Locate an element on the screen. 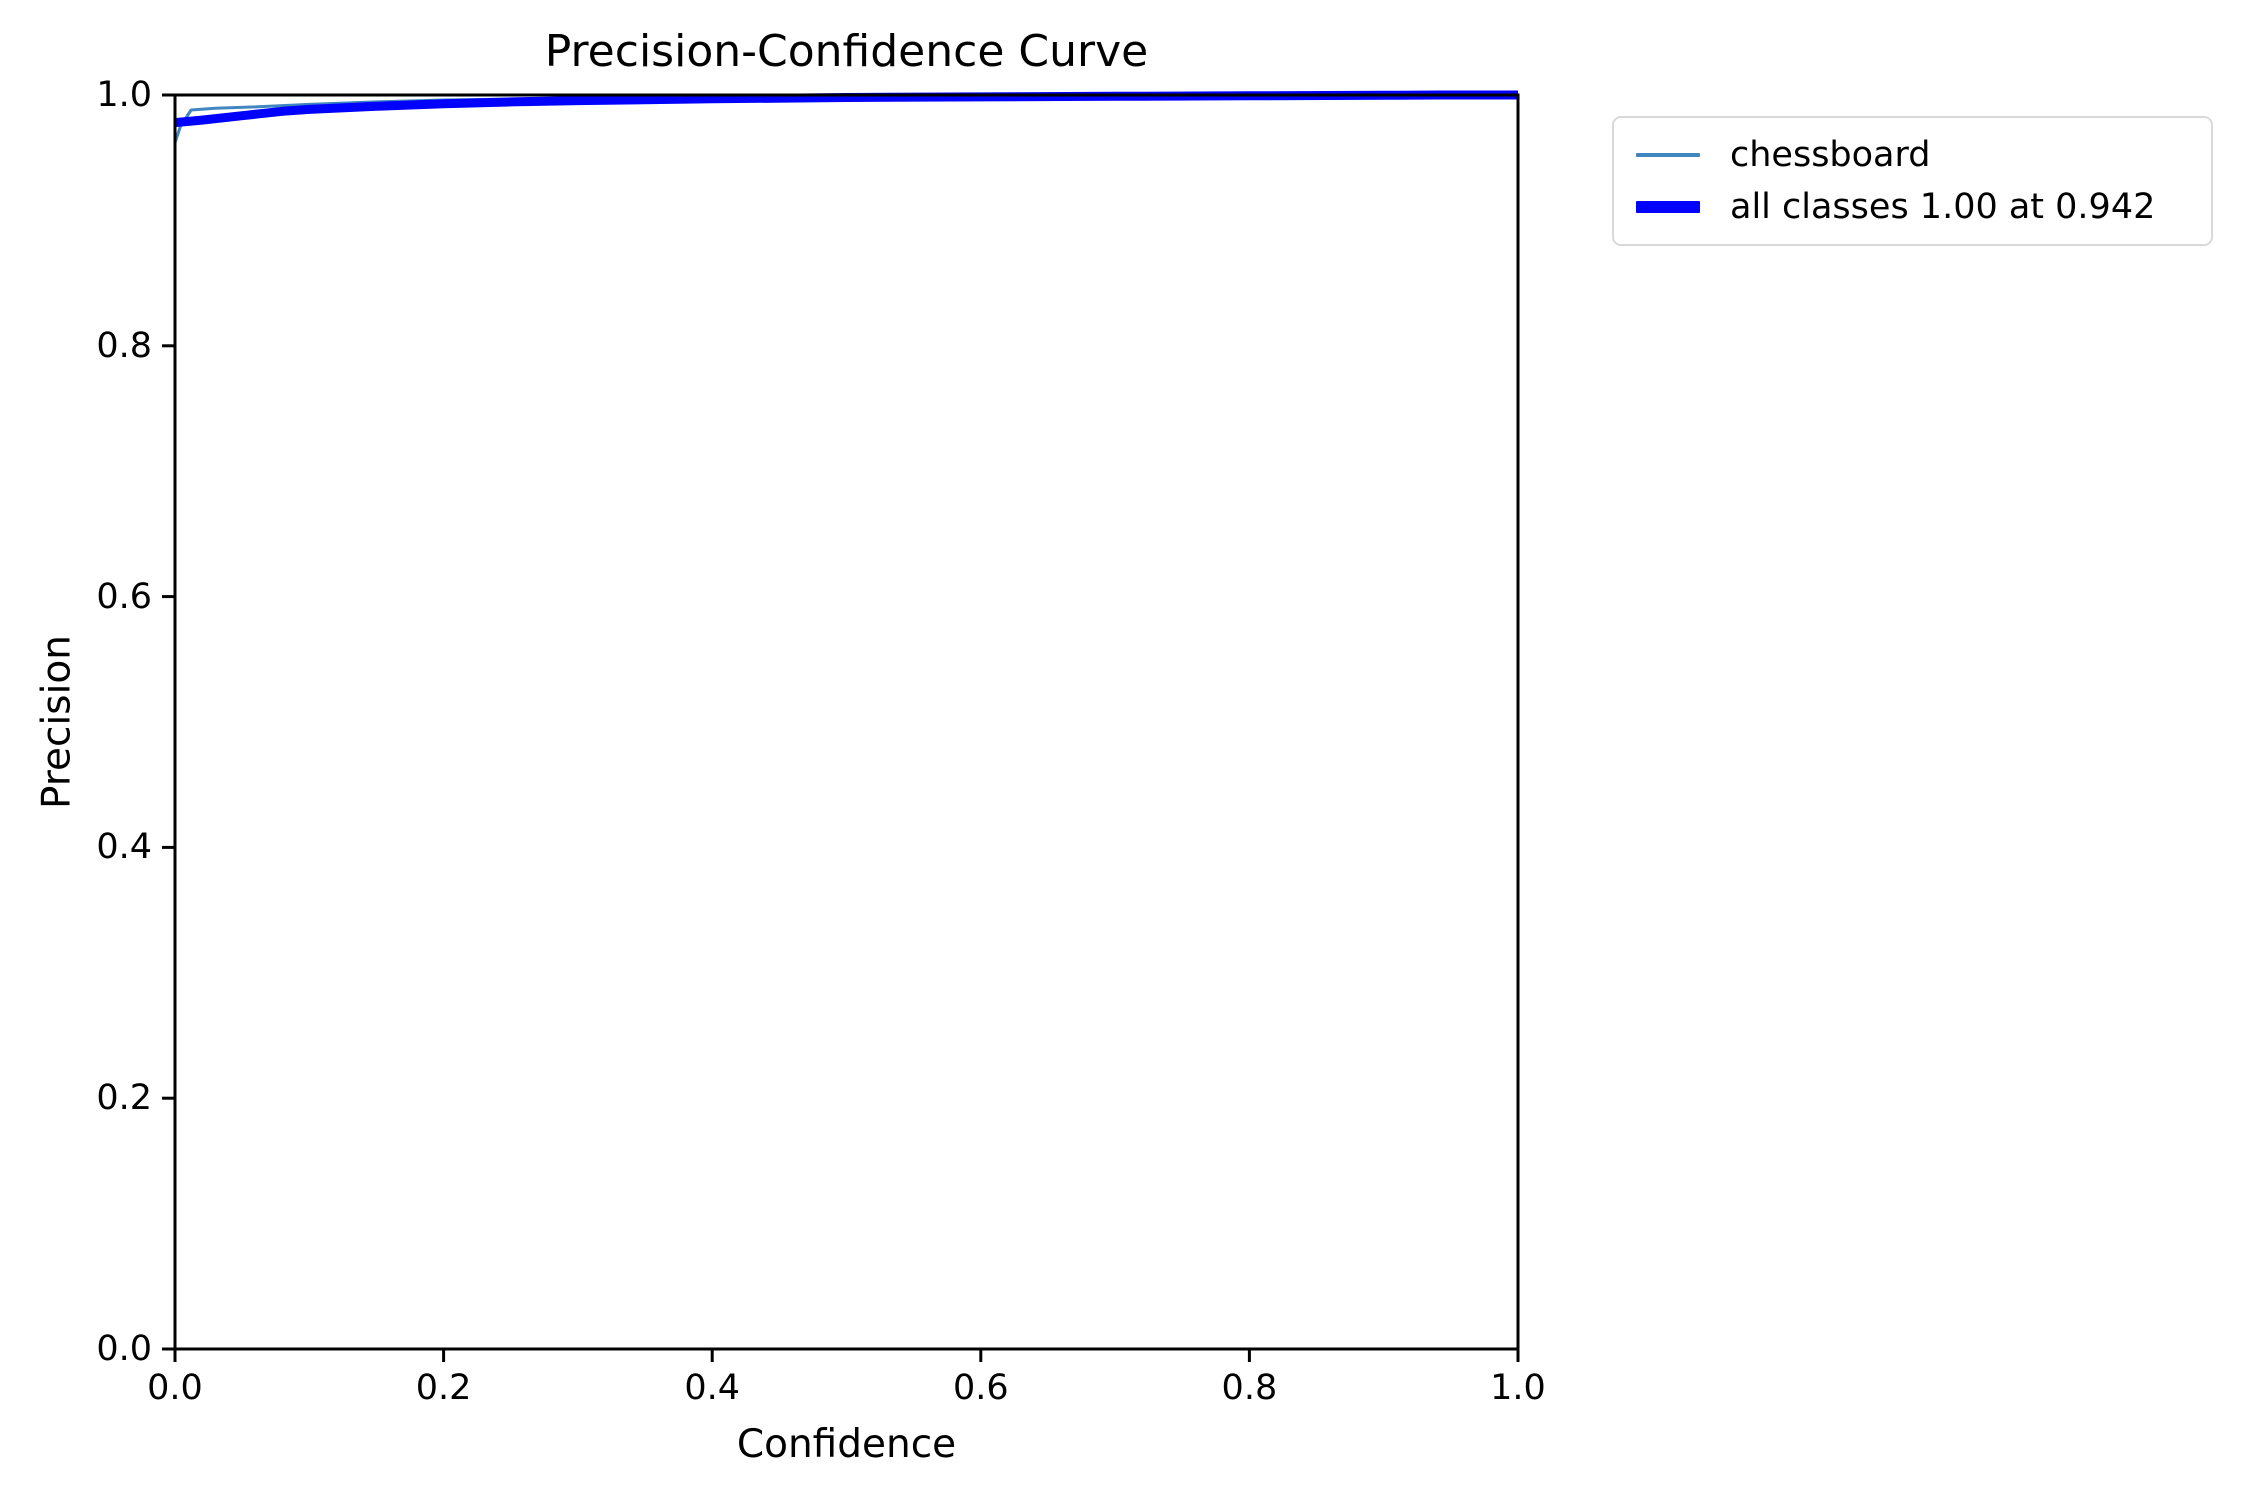 The image size is (2250, 1500). y-axis-label: Precision is located at coordinates (57, 722).